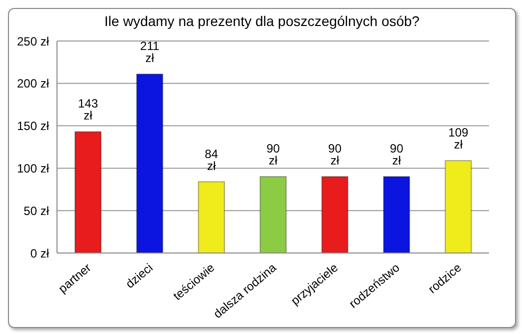 The width and height of the screenshot is (522, 334). Describe the element at coordinates (150, 52) in the screenshot. I see `data-label: 211 zł` at that location.